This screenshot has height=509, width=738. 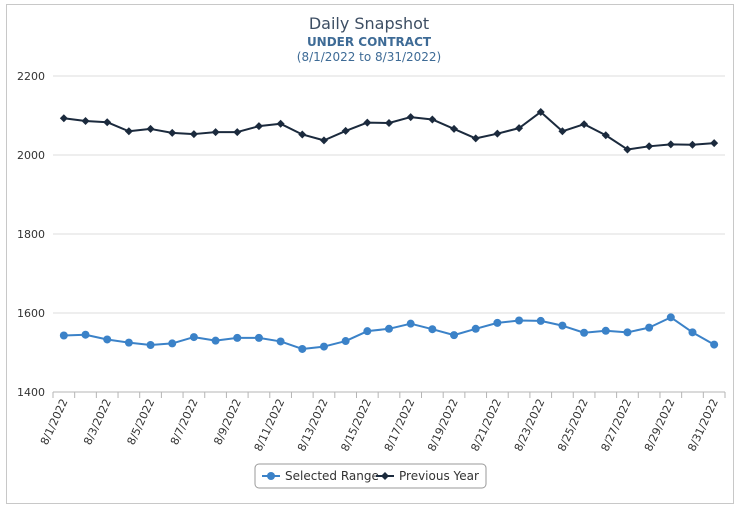 I want to click on series-line-selected-range, so click(x=389, y=333).